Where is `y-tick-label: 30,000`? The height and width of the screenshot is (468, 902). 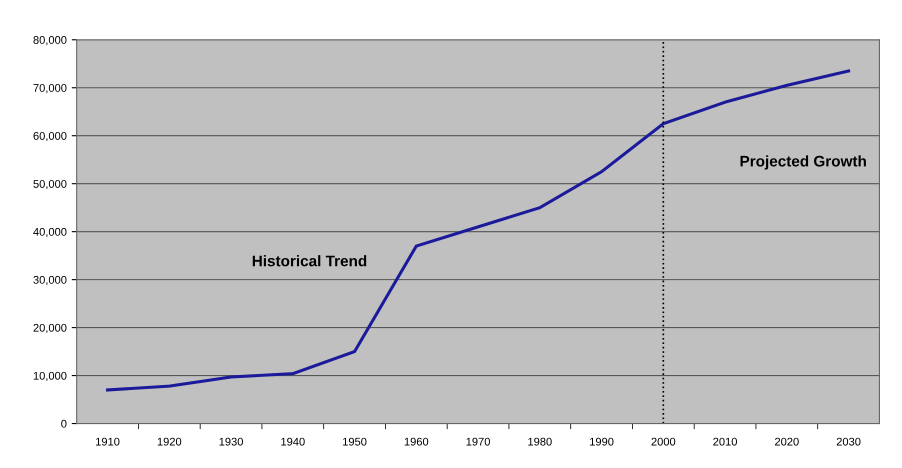
y-tick-label: 30,000 is located at coordinates (50, 281).